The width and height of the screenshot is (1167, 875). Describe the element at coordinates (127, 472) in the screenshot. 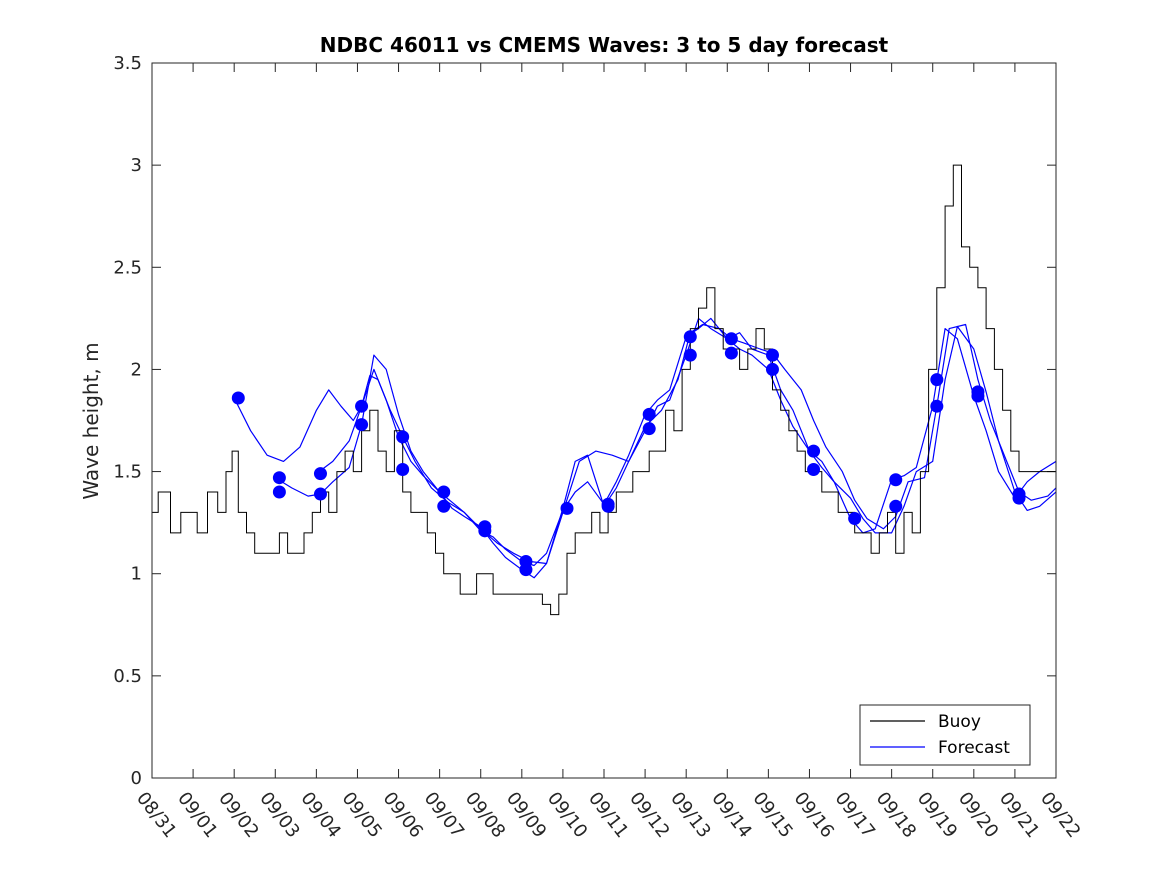

I see `y-tick-label: 1.5` at that location.